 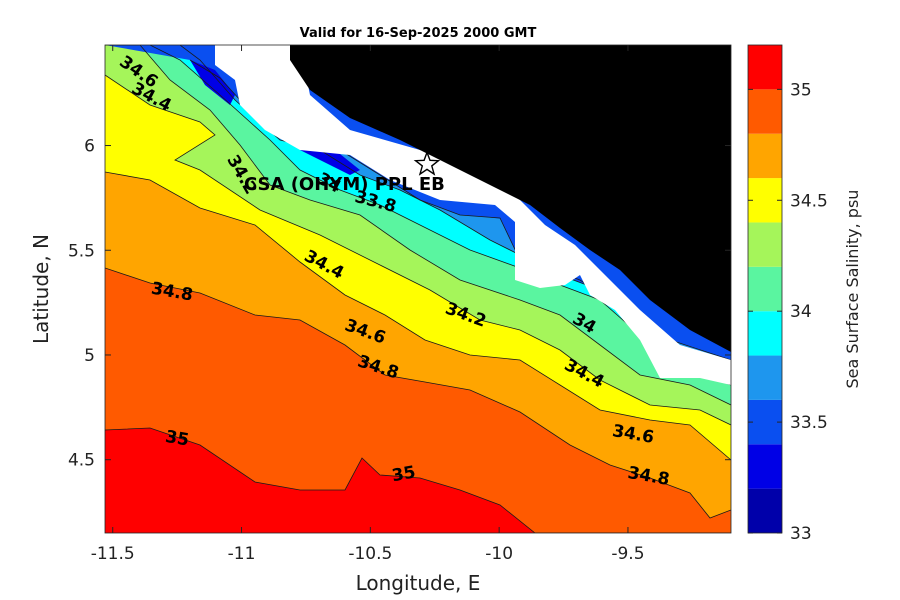 What do you see at coordinates (418, 583) in the screenshot?
I see `x-axis-label: Longitude, E` at bounding box center [418, 583].